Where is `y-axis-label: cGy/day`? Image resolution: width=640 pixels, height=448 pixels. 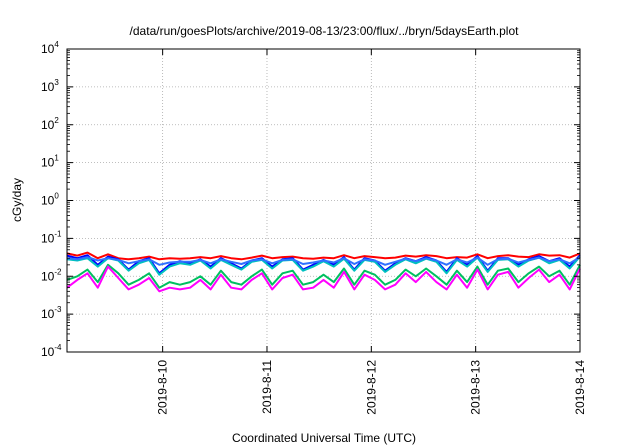 y-axis-label: cGy/day is located at coordinates (17, 200).